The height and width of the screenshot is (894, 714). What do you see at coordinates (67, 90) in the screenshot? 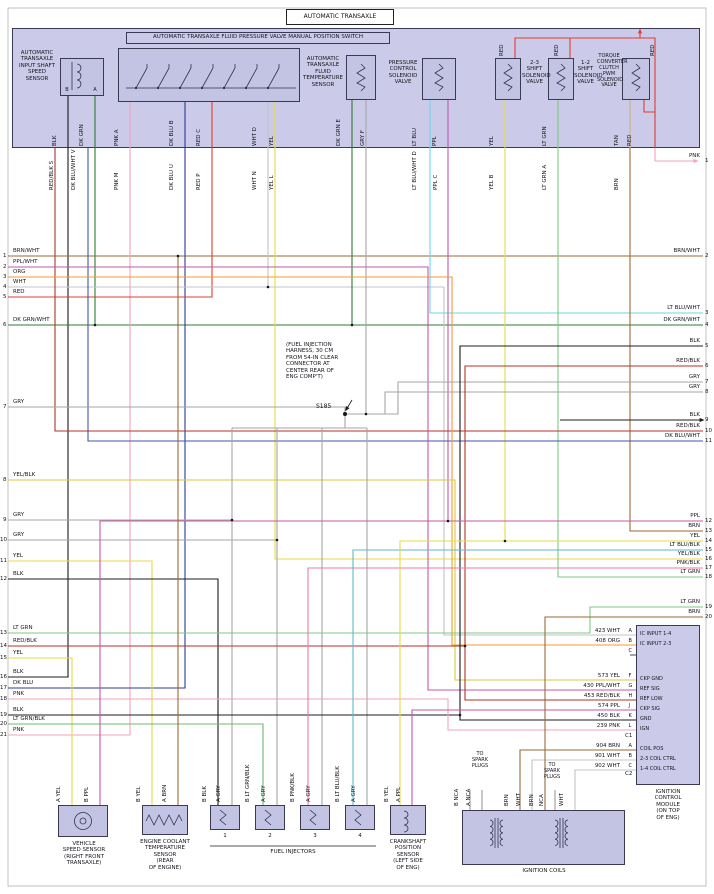
I see `iss-pin-b: B` at bounding box center [67, 90].